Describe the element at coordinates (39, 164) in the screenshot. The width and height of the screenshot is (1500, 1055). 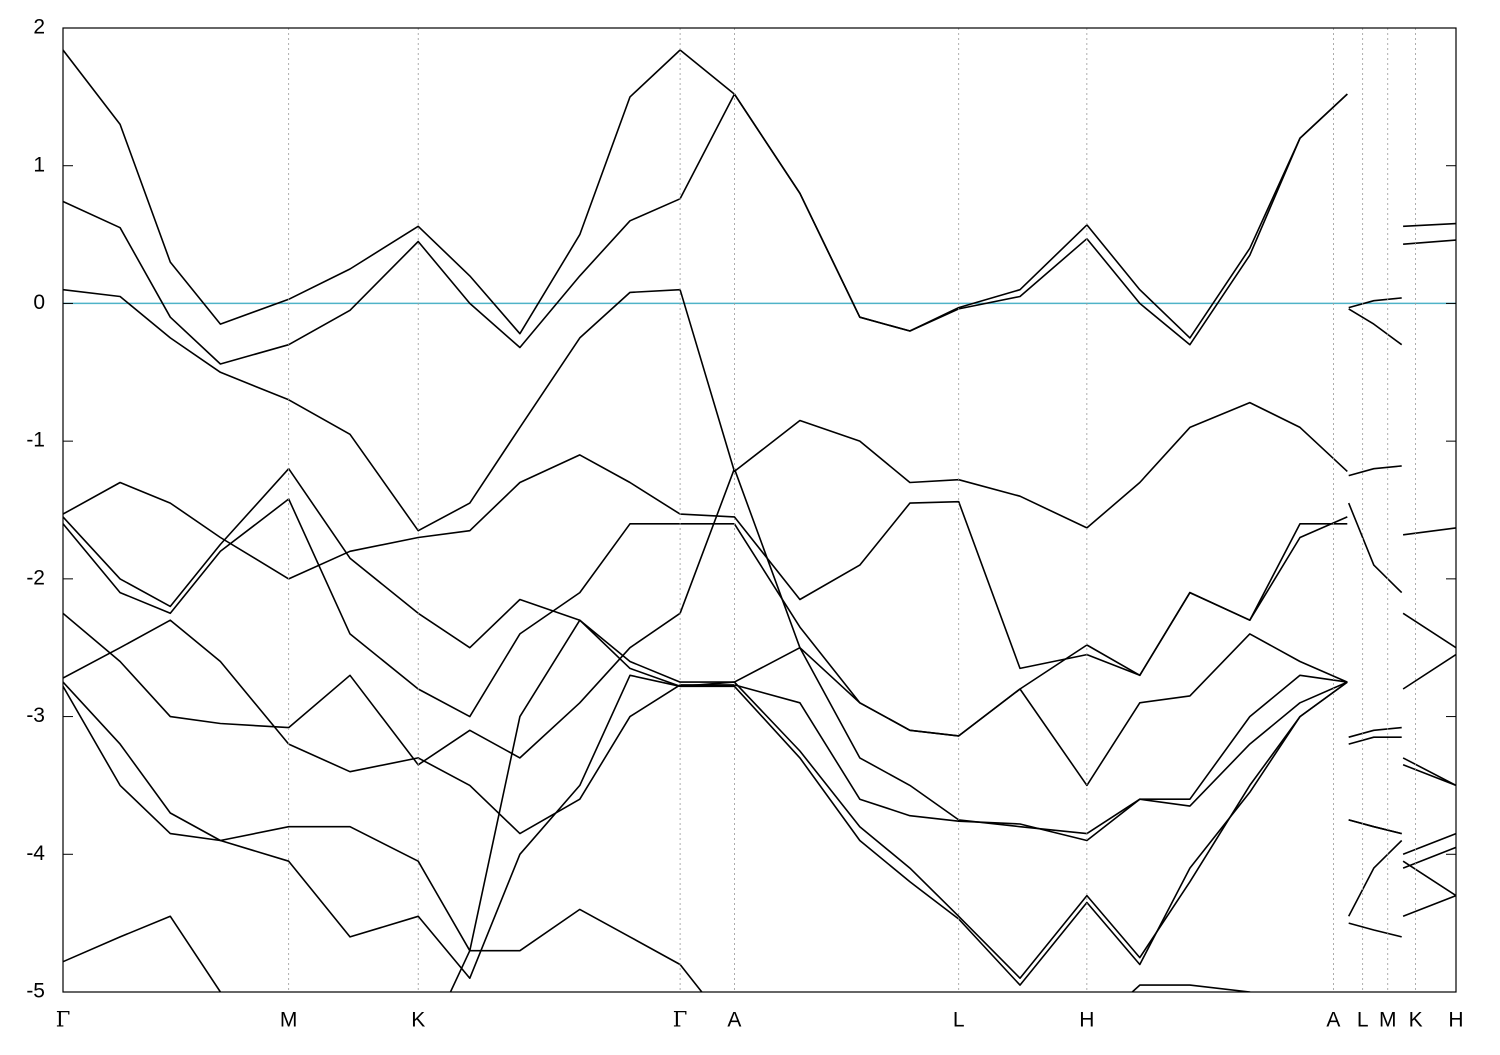
I see `y-tick-label: 1` at that location.